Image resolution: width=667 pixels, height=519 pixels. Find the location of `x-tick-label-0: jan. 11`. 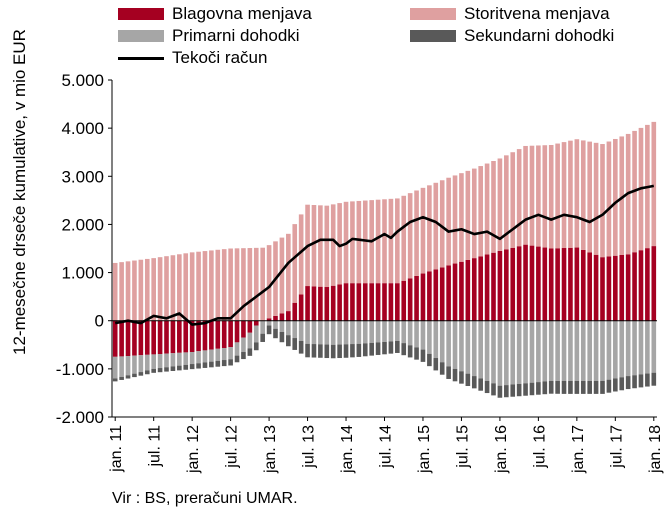

x-tick-label-0: jan. 11 is located at coordinates (116, 449).